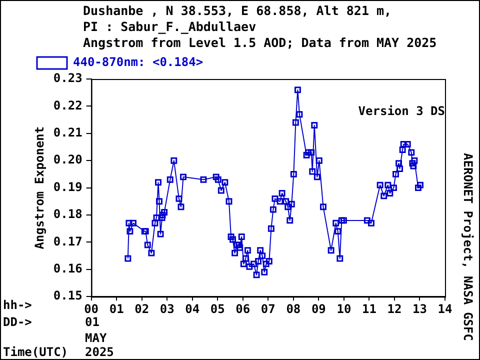 The width and height of the screenshot is (480, 360). What do you see at coordinates (17, 305) in the screenshot?
I see `text: hh->` at bounding box center [17, 305].